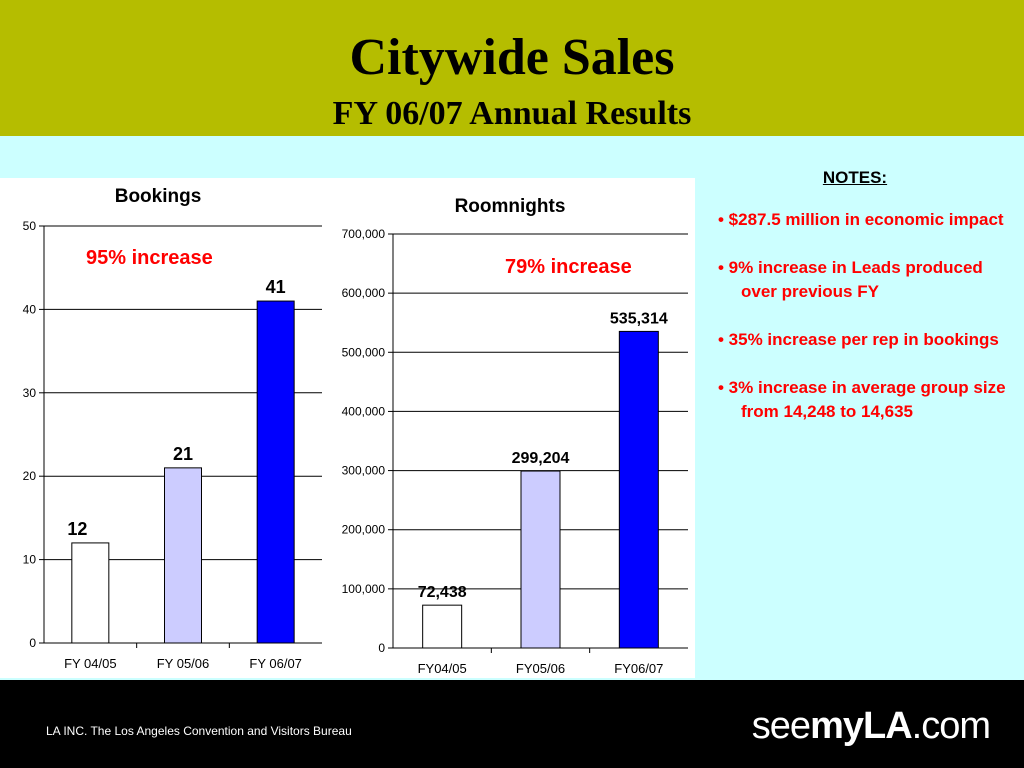 The width and height of the screenshot is (1024, 768). I want to click on note-item: • 35% increase per rep in bookings, so click(858, 339).